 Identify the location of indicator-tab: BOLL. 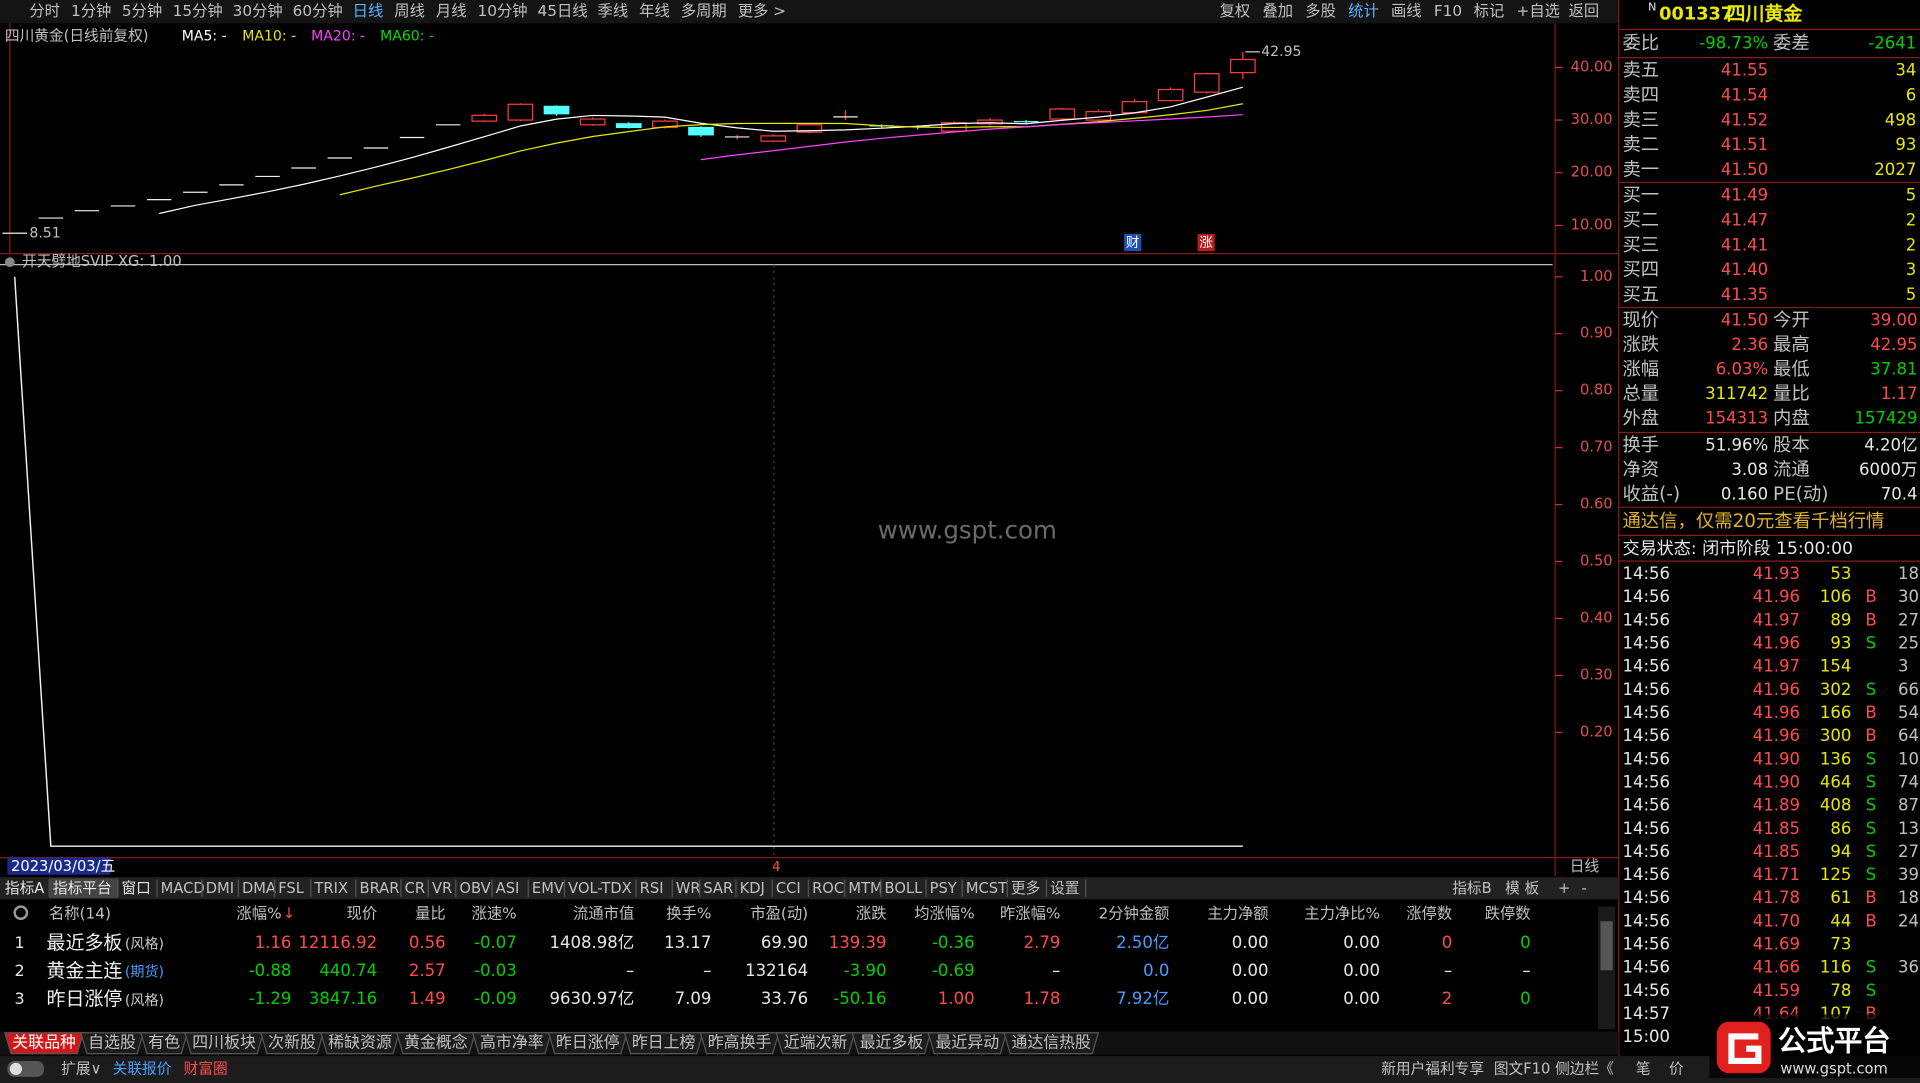
(904, 888).